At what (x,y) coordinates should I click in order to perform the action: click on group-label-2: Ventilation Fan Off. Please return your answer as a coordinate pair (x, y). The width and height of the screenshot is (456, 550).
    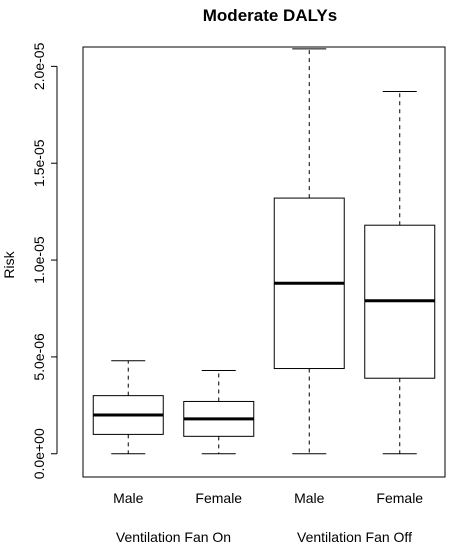
    Looking at the image, I should click on (354, 537).